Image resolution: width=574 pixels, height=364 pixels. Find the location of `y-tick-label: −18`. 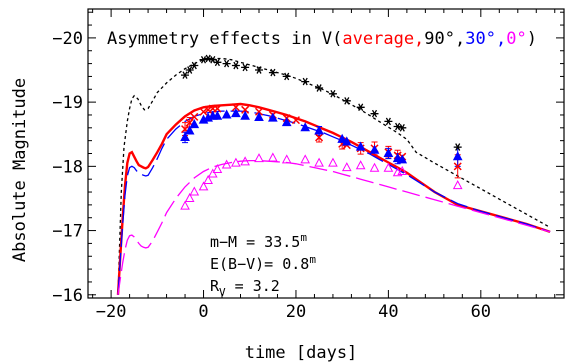

y-tick-label: −18 is located at coordinates (67, 167).